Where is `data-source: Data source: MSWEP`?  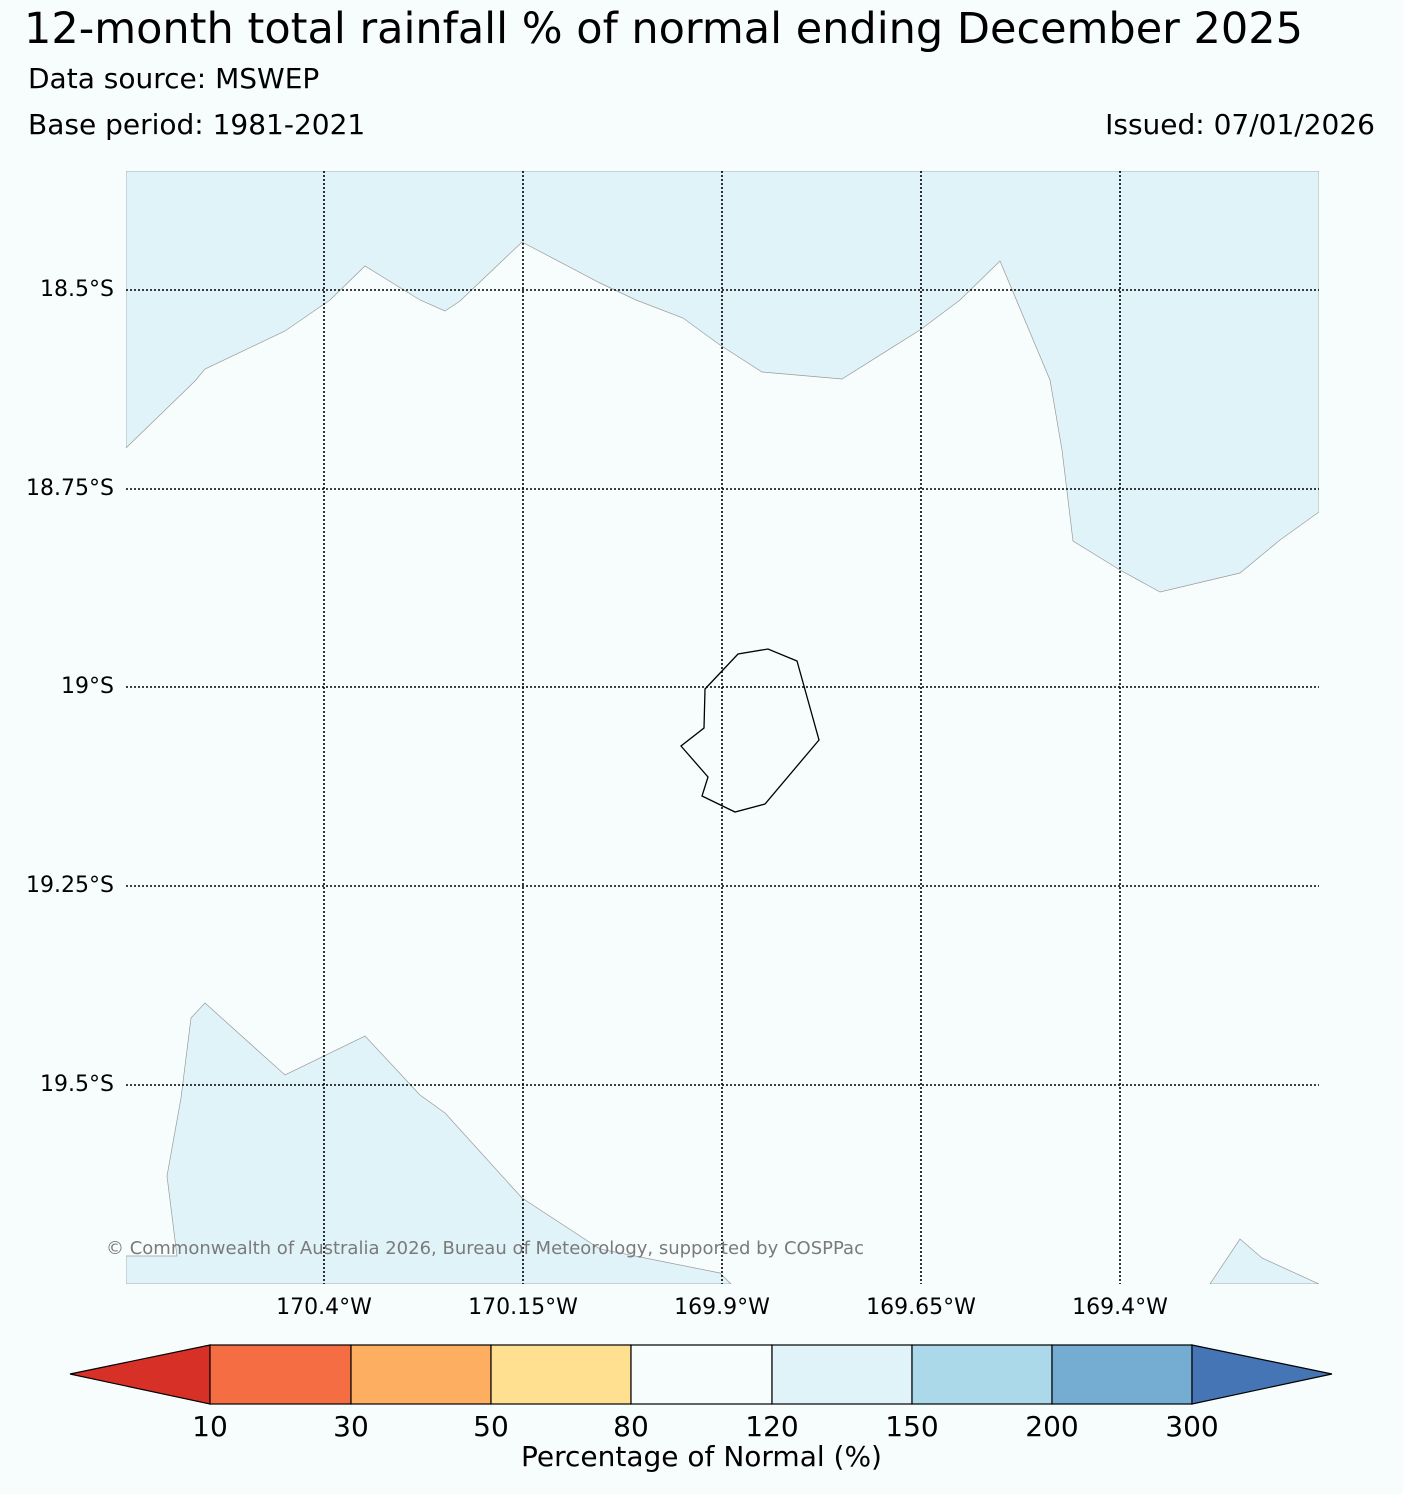
data-source: Data source: MSWEP is located at coordinates (174, 78).